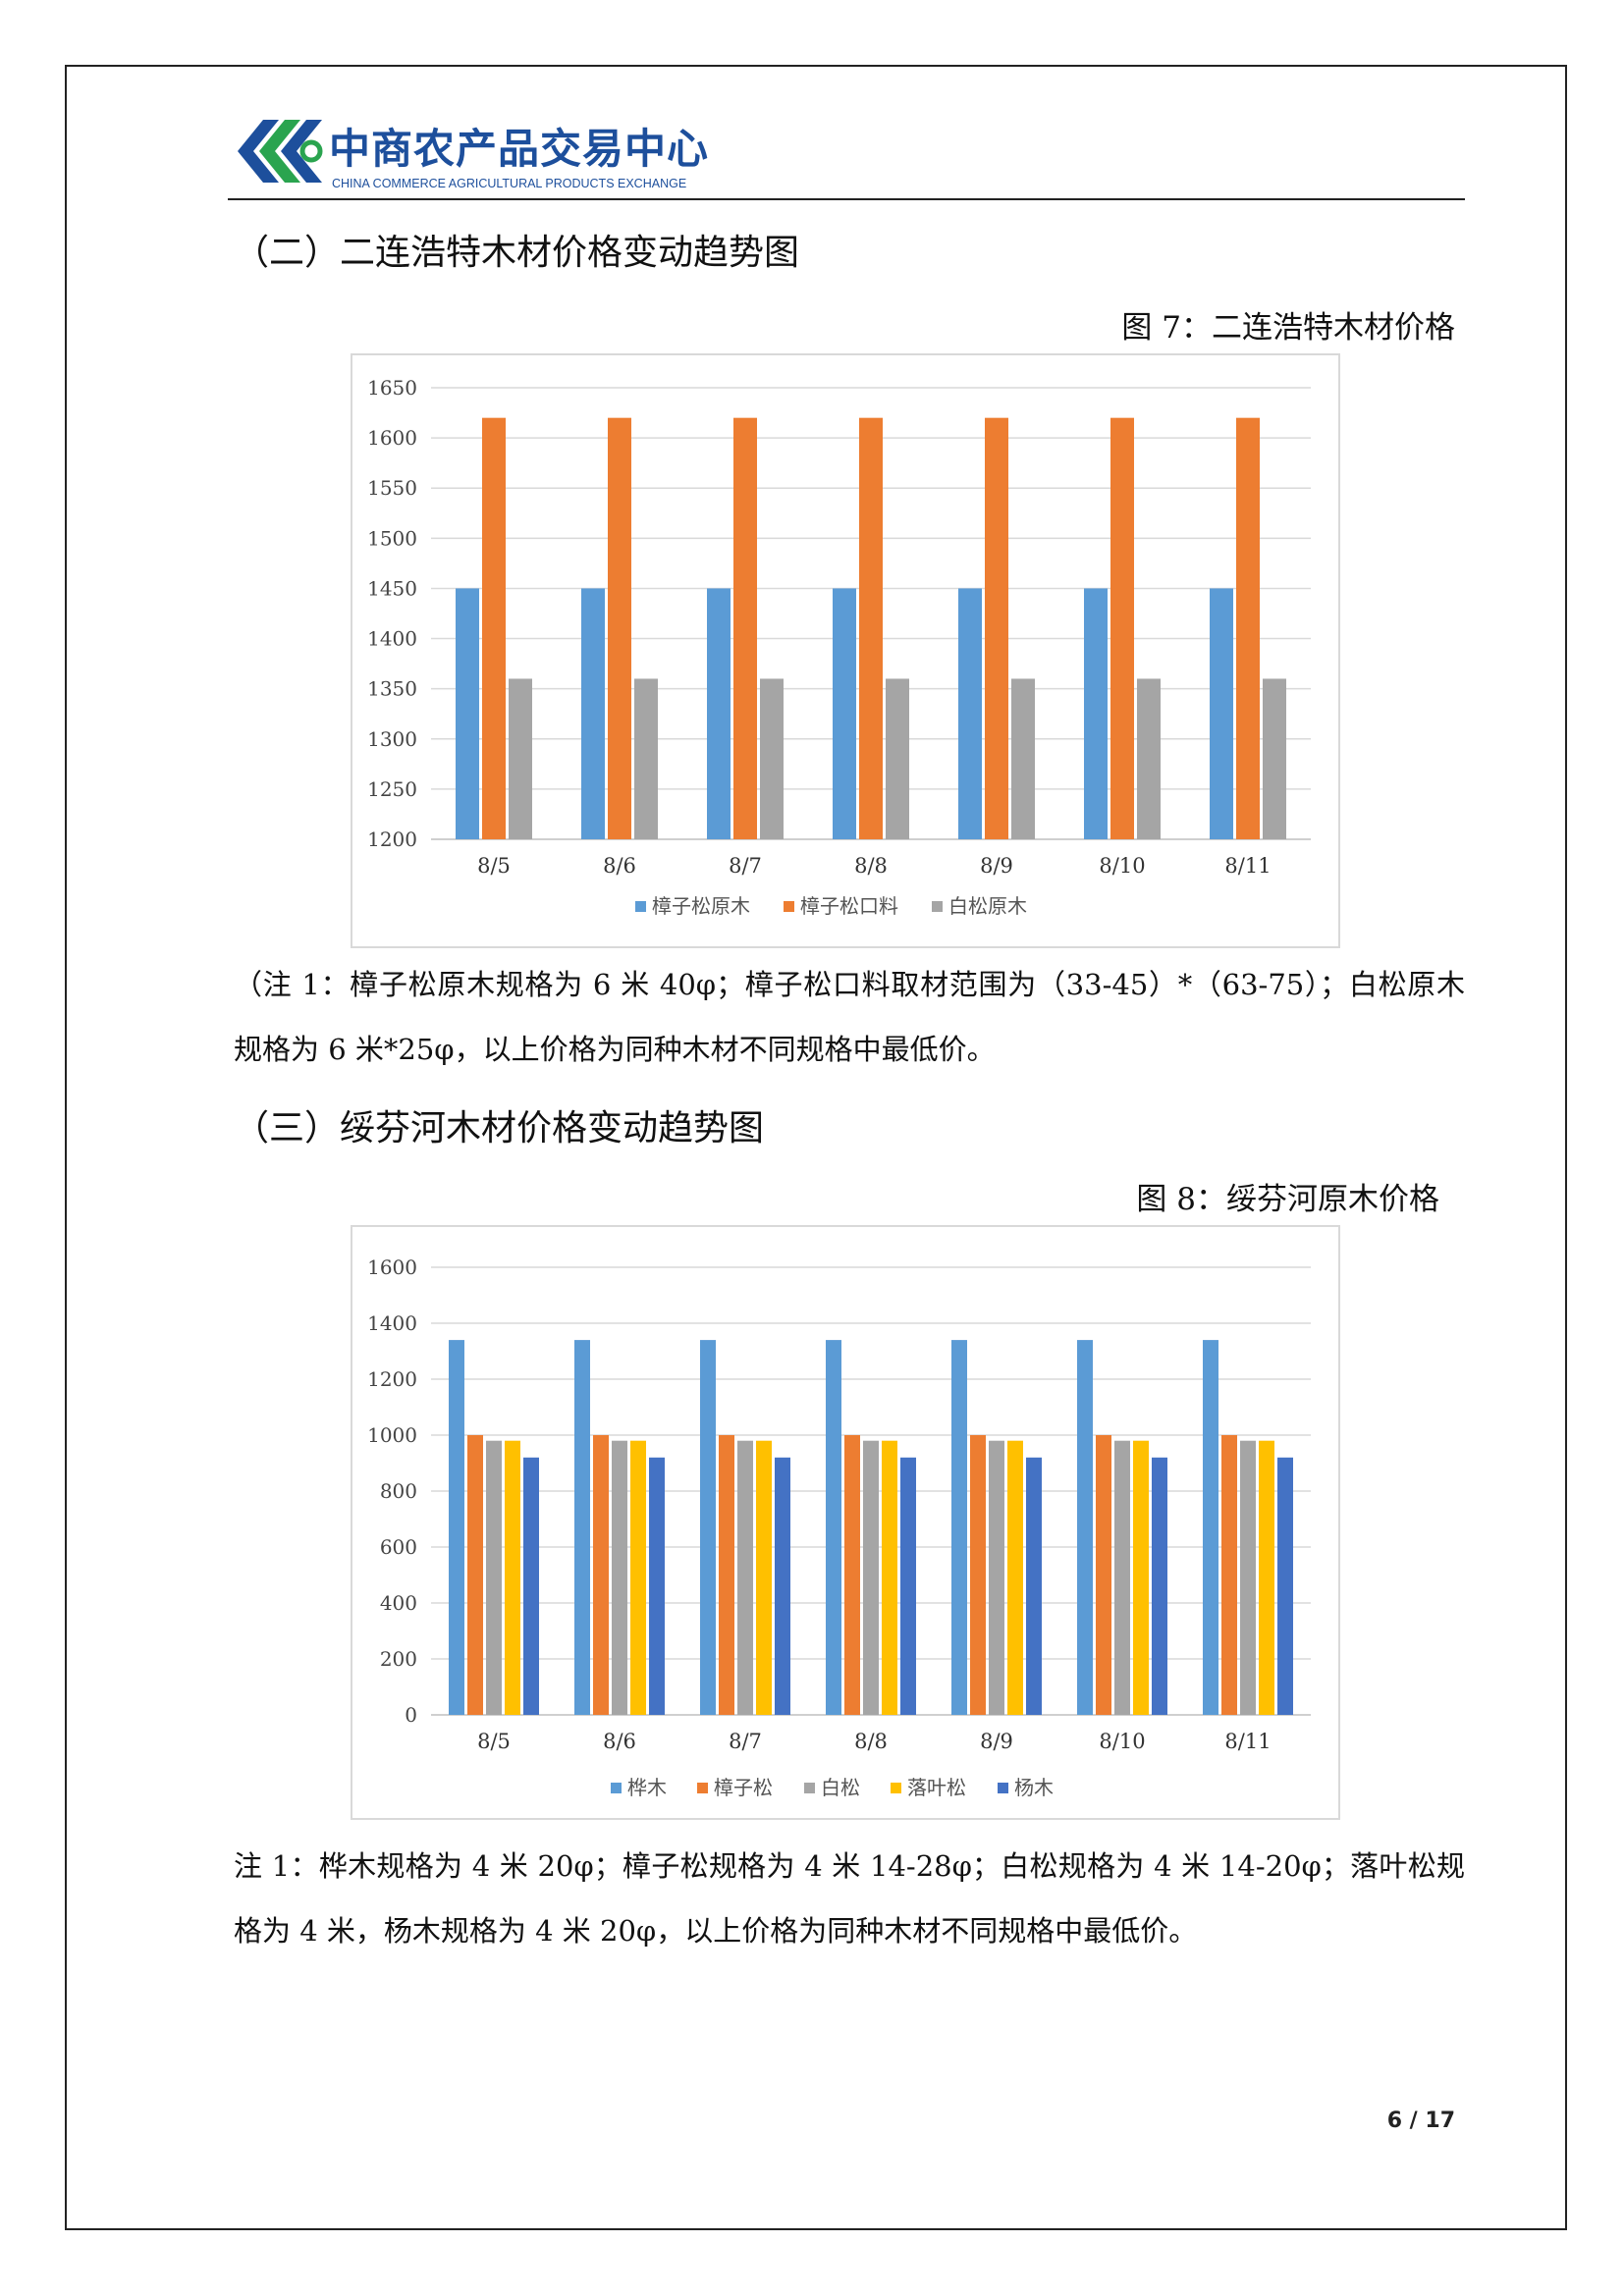  Describe the element at coordinates (996, 1741) in the screenshot. I see `x-tick-label: 8/9` at that location.